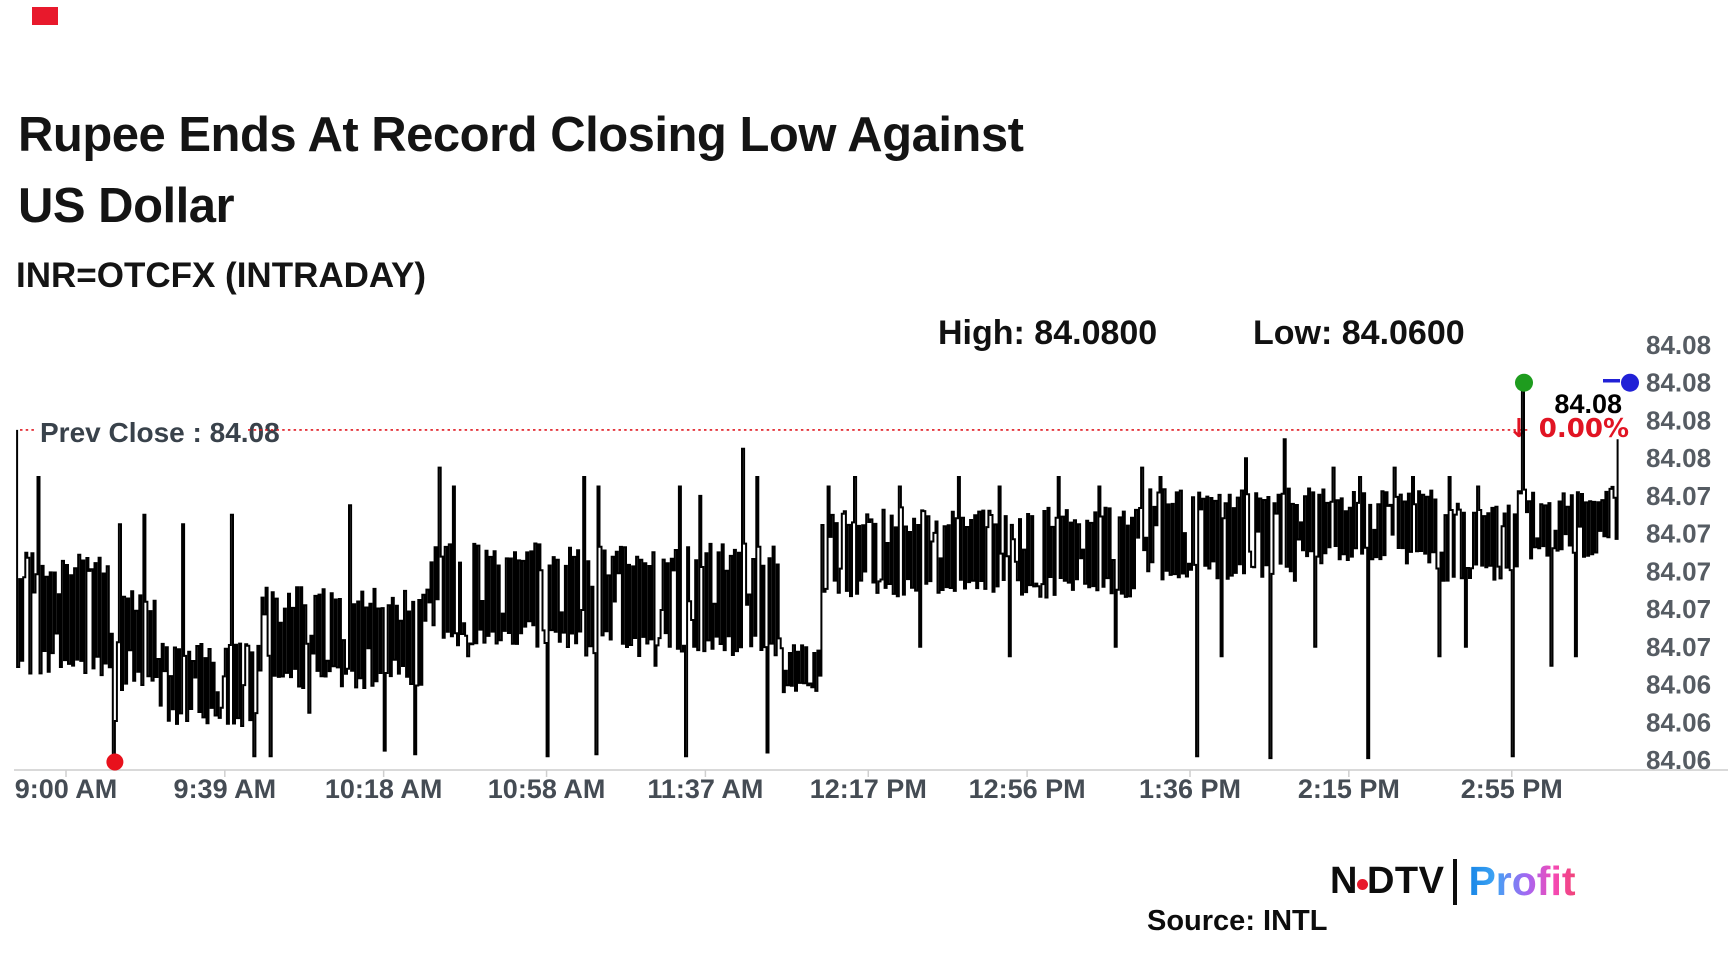 The width and height of the screenshot is (1728, 972). I want to click on instrument-subtitle: INR=OTCFX (INTRADAY), so click(221, 275).